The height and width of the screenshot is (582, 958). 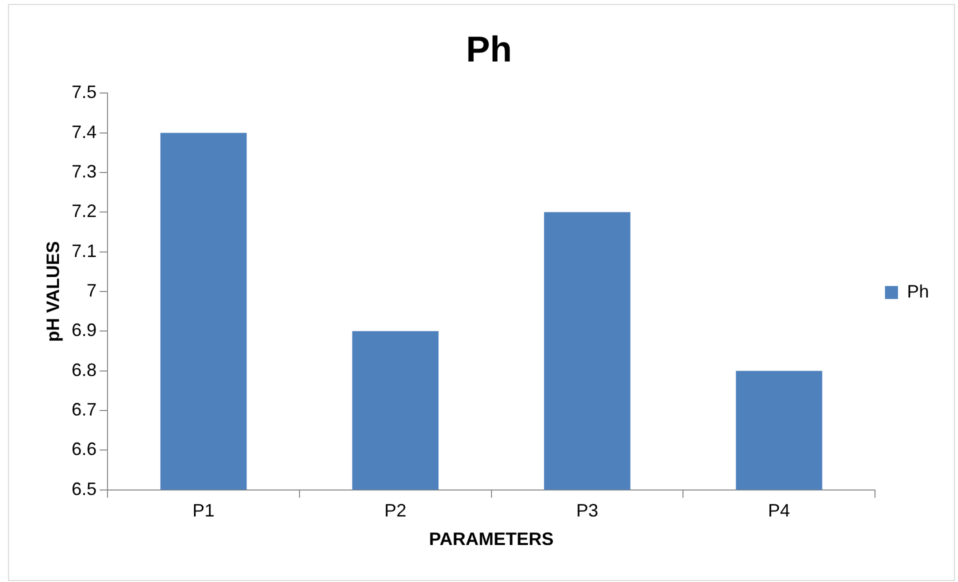 What do you see at coordinates (84, 488) in the screenshot?
I see `y-tick-label: 6.5` at bounding box center [84, 488].